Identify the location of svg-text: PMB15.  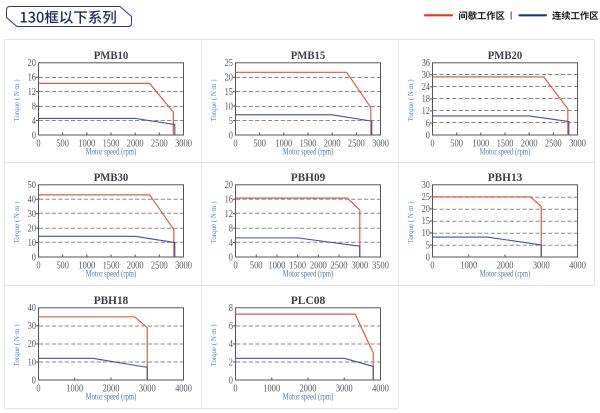
(307, 55).